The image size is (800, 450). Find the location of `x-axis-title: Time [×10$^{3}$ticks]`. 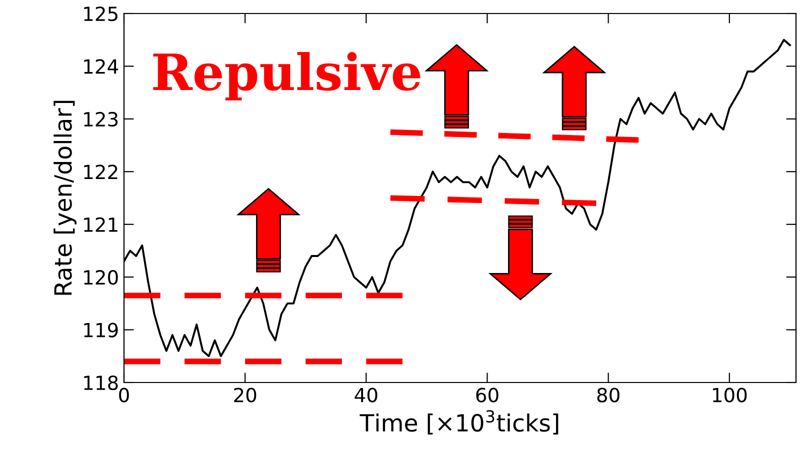

x-axis-title: Time [×10$^{3}$ticks] is located at coordinates (459, 422).